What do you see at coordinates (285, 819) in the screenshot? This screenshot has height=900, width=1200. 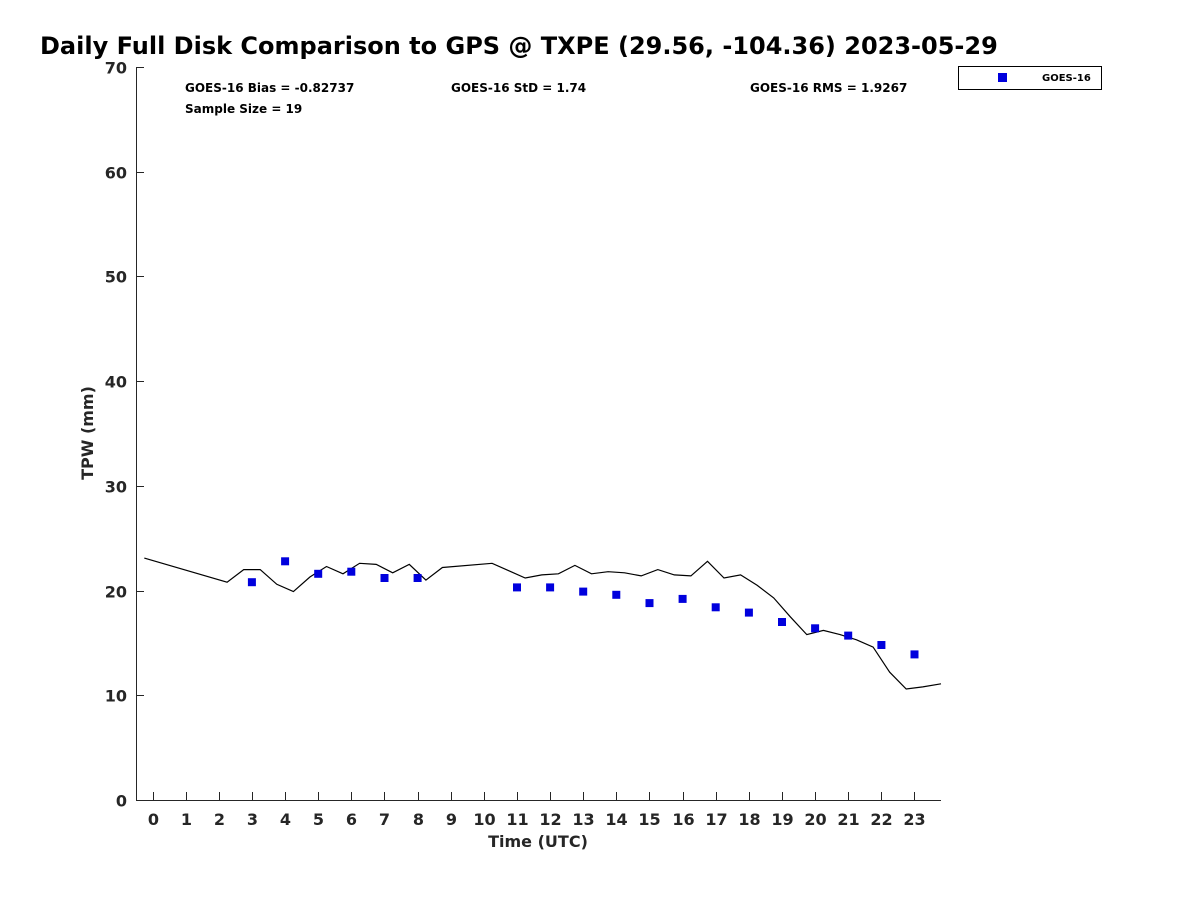 I see `x-tick-label: 4` at bounding box center [285, 819].